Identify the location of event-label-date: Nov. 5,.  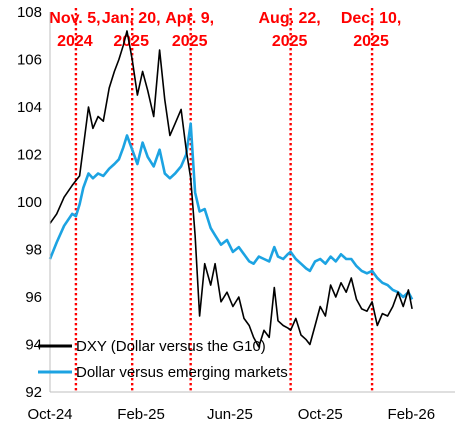
(74, 18).